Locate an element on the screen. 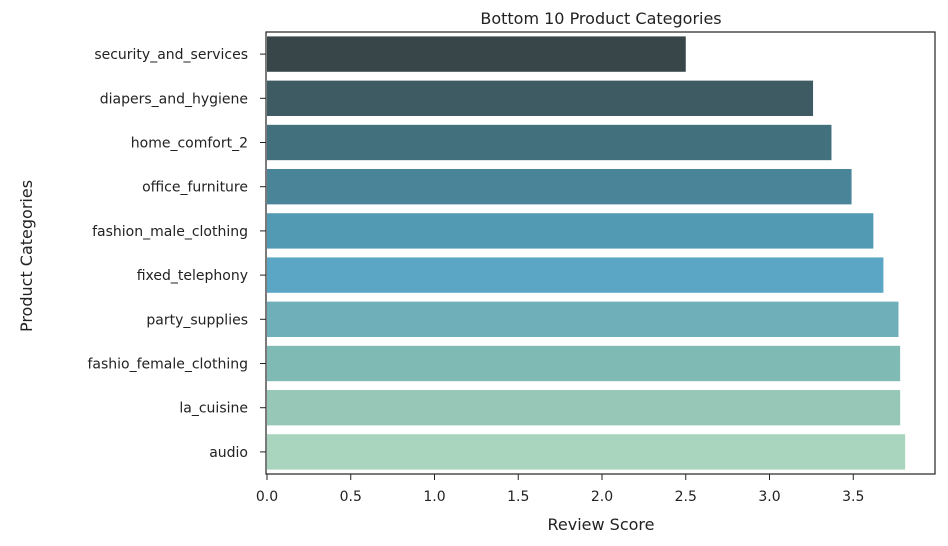 The width and height of the screenshot is (948, 546). x-tick-label: 0.5 is located at coordinates (351, 497).